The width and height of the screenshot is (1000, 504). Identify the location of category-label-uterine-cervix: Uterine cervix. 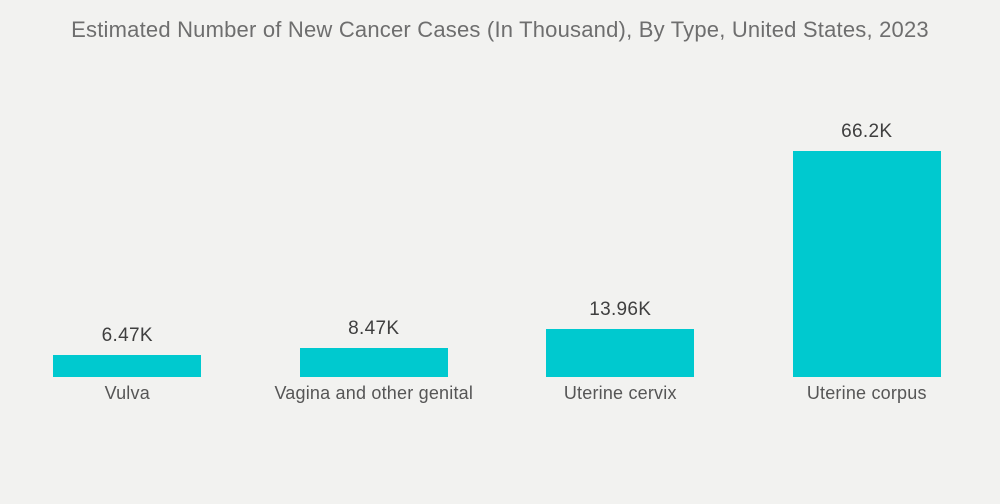
(620, 393).